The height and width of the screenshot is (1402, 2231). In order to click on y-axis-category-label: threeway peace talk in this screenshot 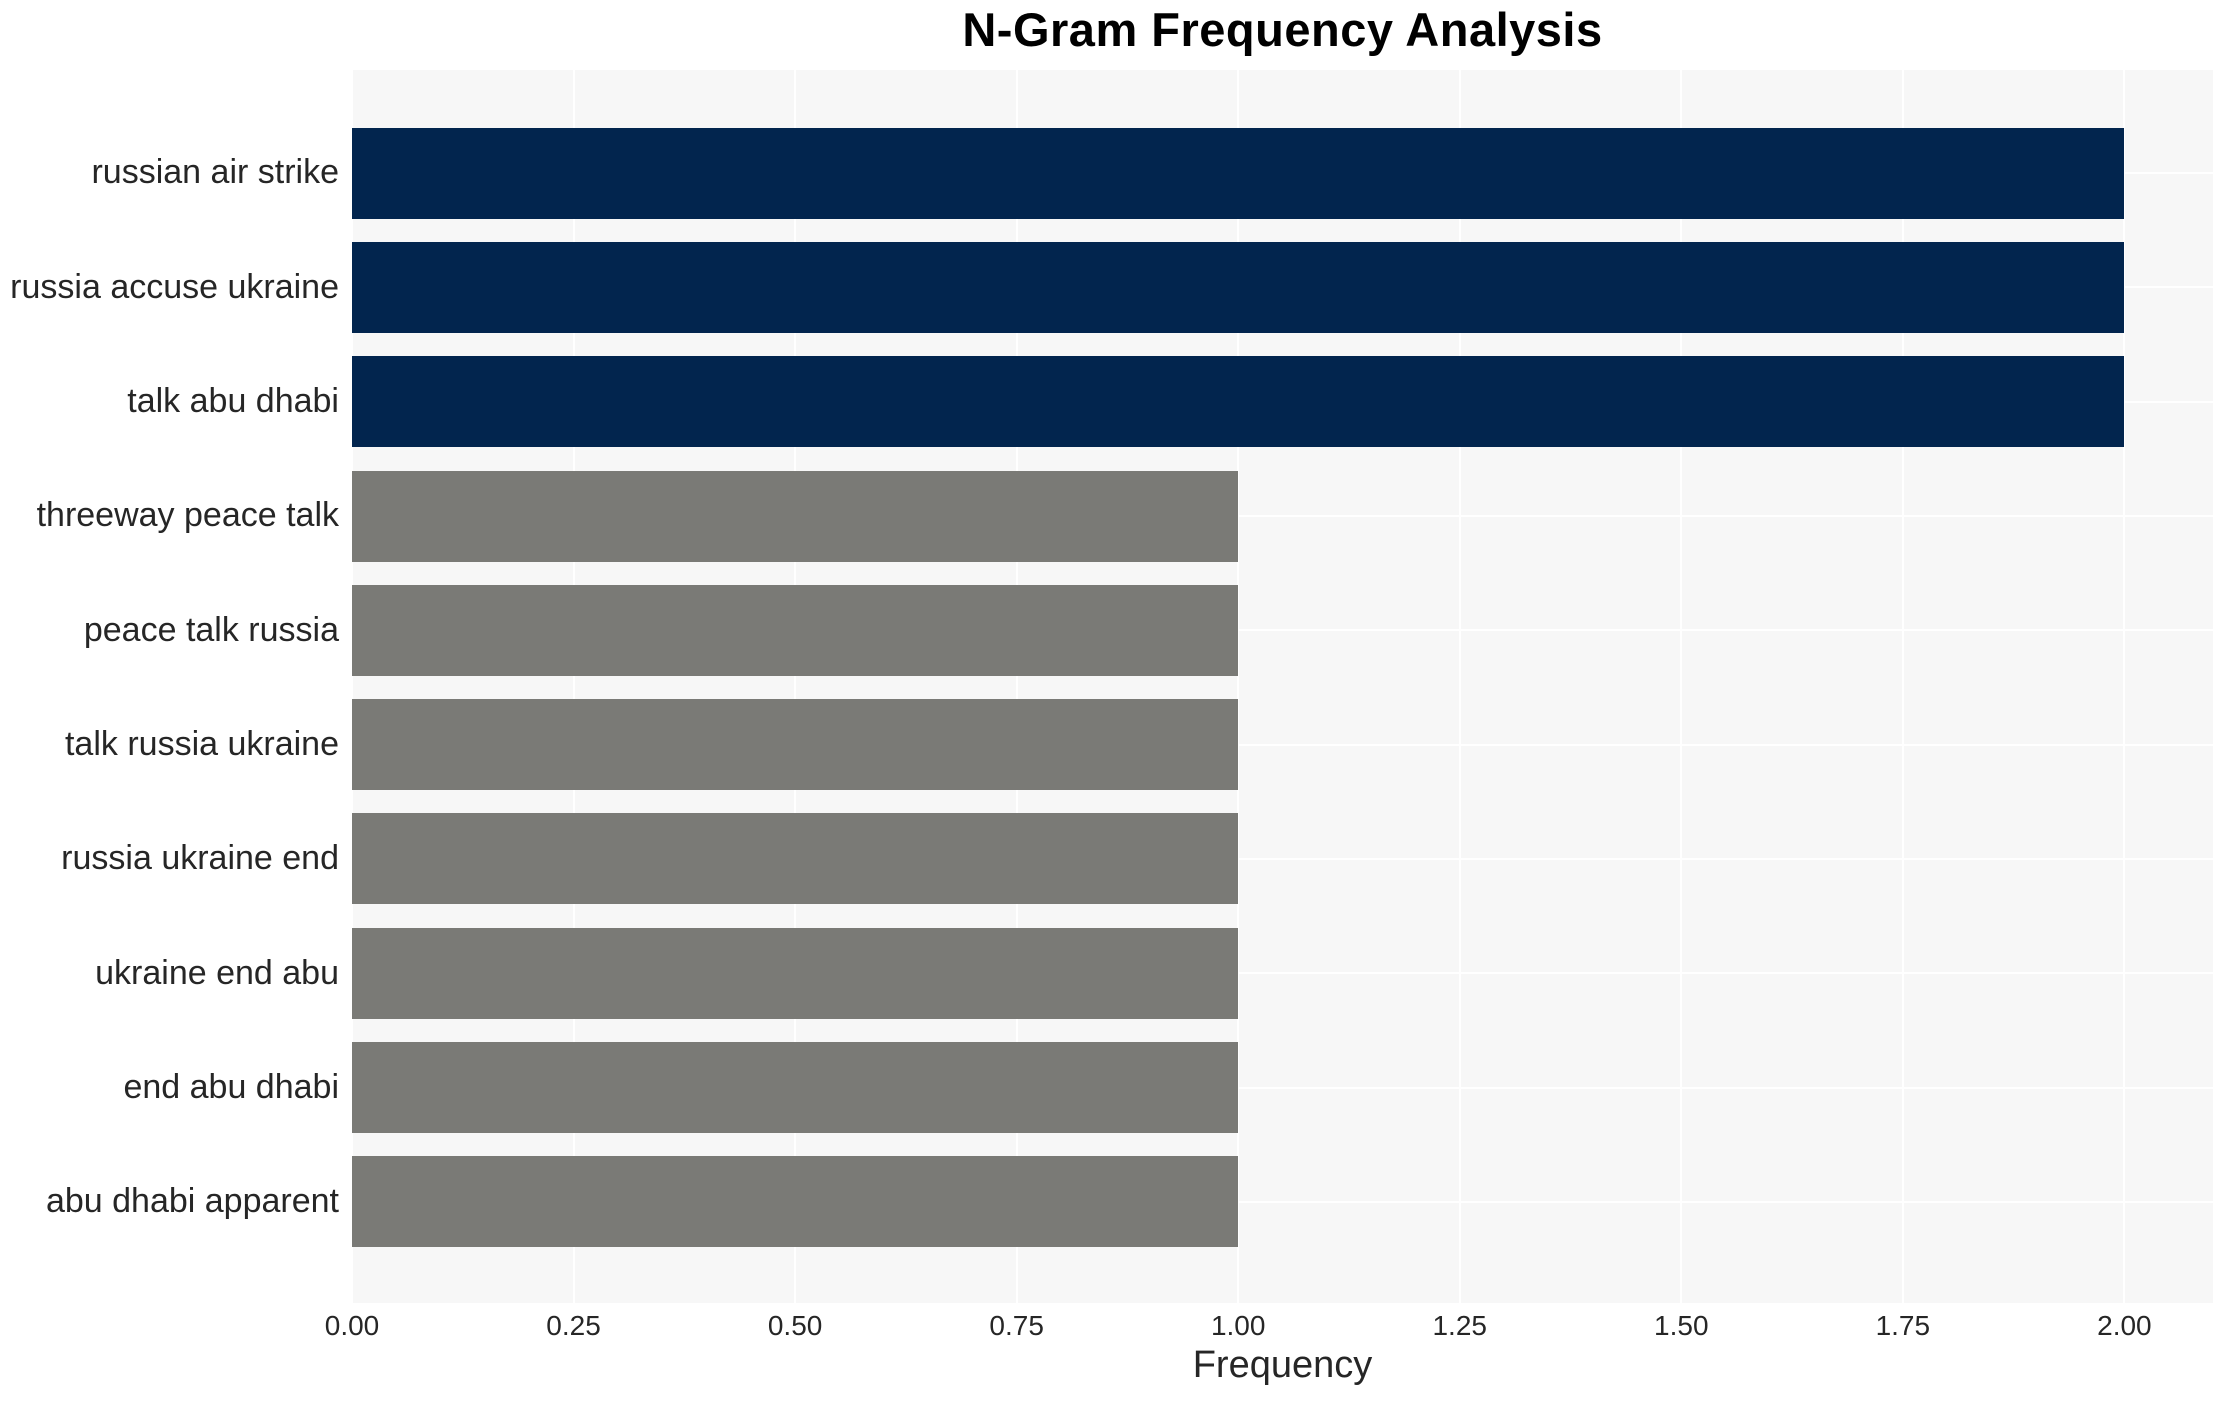, I will do `click(187, 515)`.